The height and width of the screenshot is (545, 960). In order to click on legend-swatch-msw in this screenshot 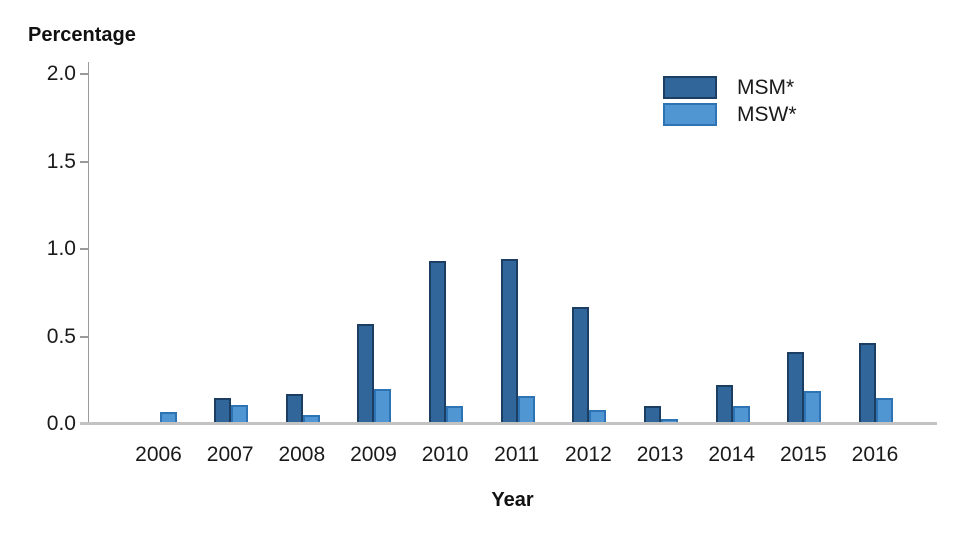, I will do `click(690, 114)`.